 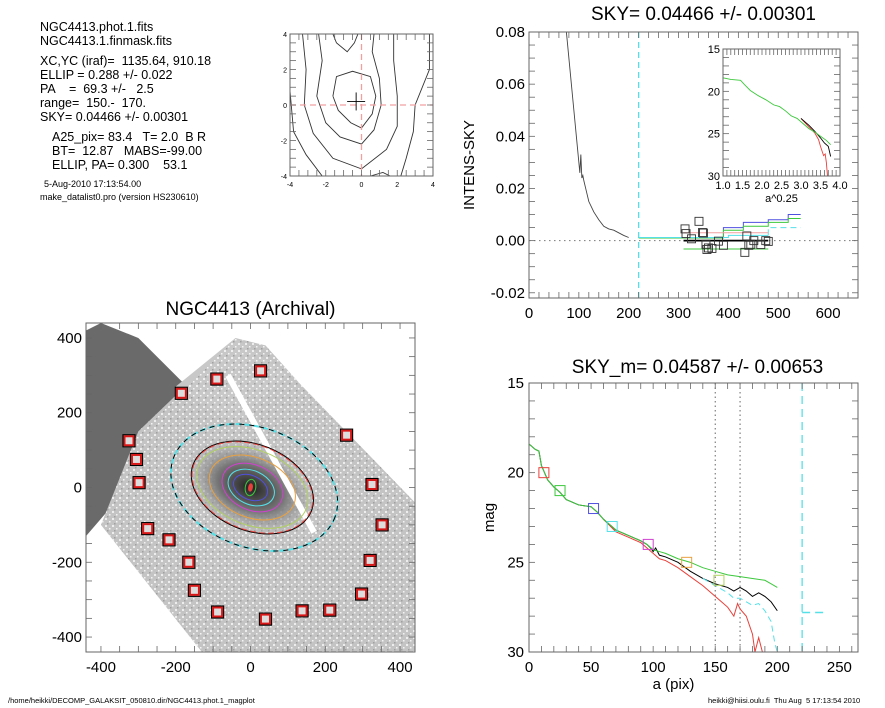 What do you see at coordinates (326, 185) in the screenshot?
I see `x-tick-label: -2` at bounding box center [326, 185].